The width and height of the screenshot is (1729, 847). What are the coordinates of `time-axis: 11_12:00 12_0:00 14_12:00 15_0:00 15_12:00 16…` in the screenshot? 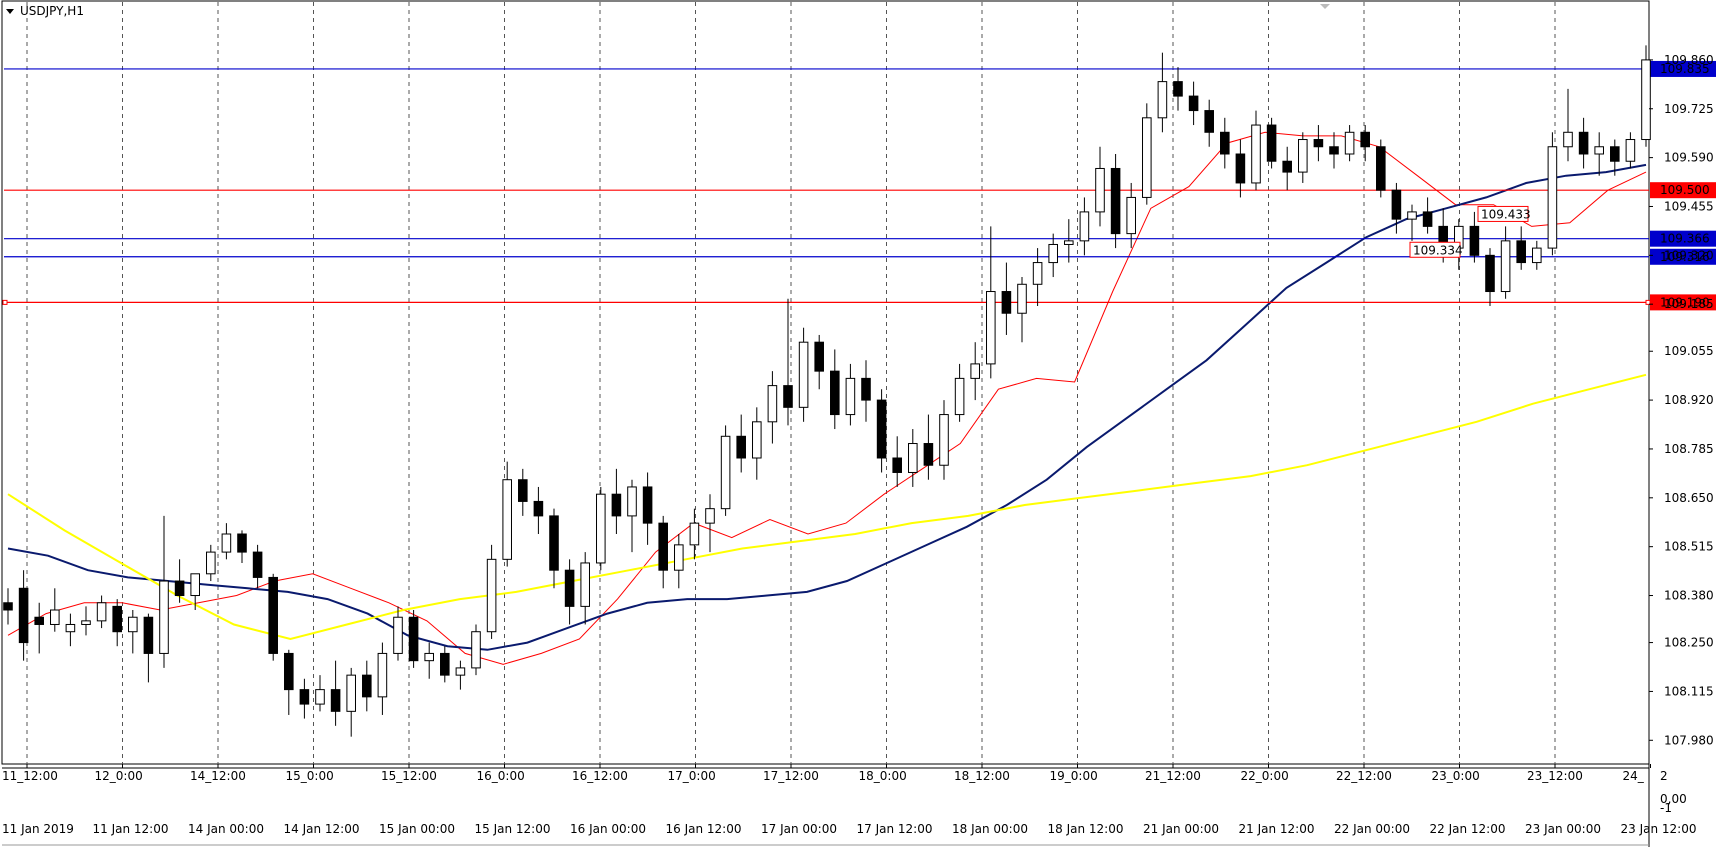 It's located at (849, 805).